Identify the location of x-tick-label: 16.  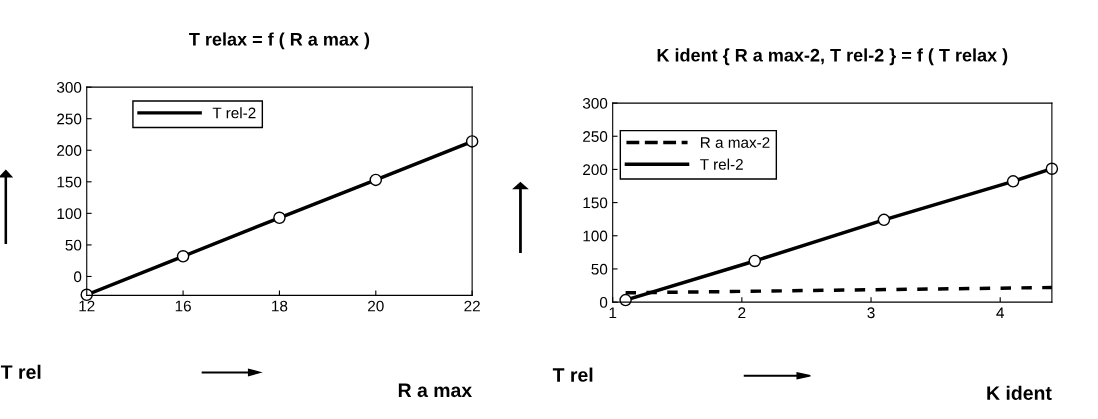
(183, 306).